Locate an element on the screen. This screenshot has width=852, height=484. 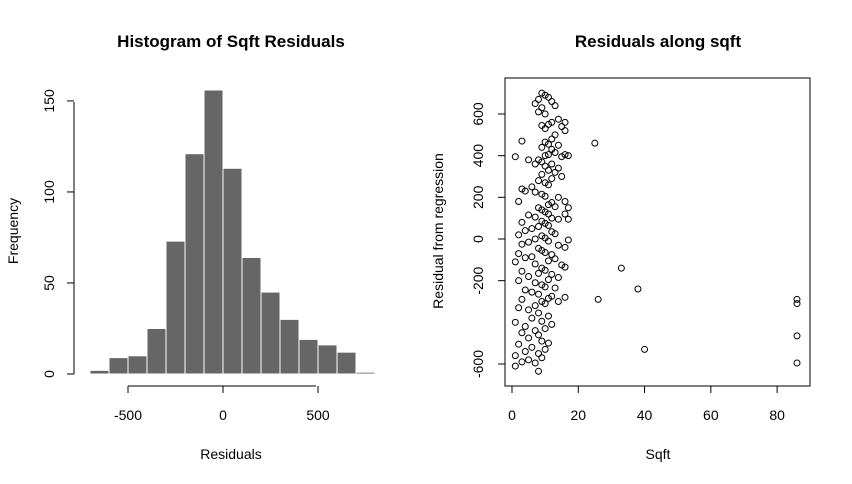
histogram-x-label: Residuals is located at coordinates (230, 454).